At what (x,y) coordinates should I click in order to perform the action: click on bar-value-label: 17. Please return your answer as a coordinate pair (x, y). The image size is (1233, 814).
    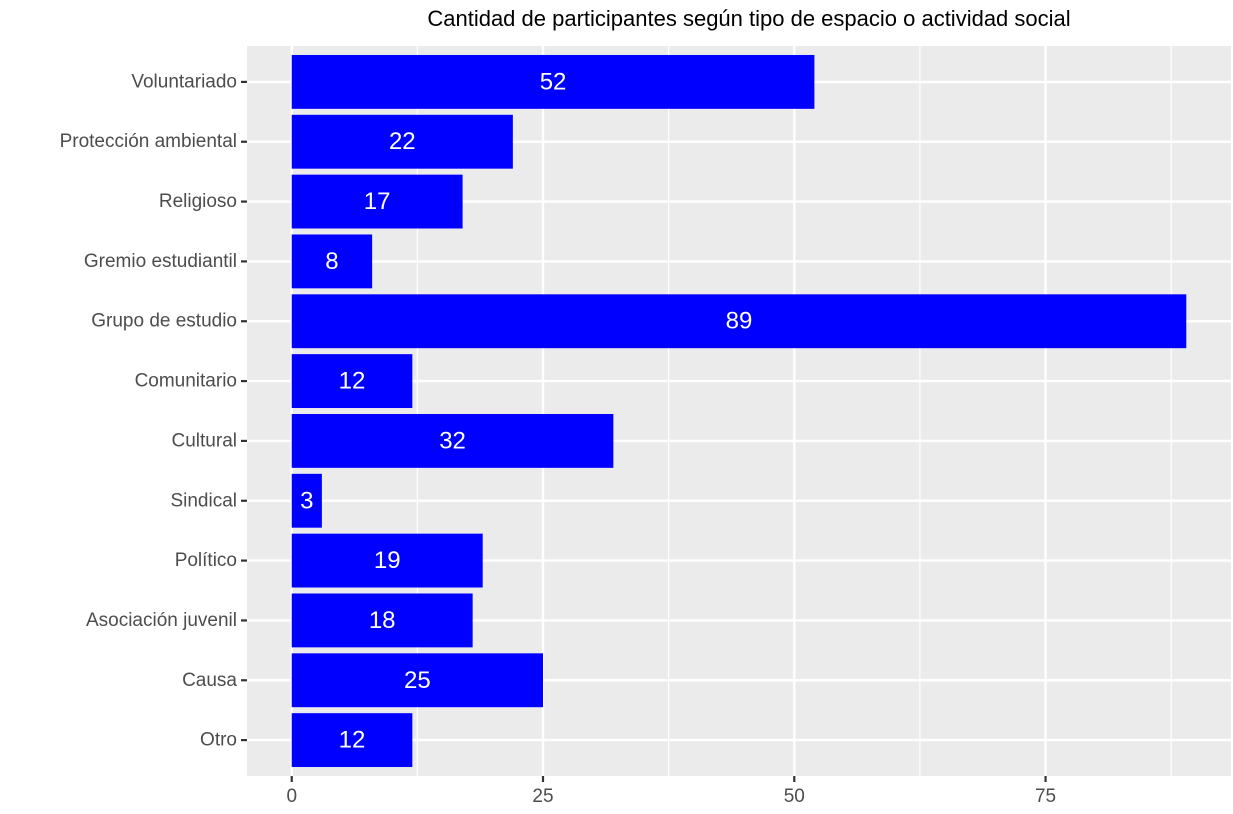
    Looking at the image, I should click on (377, 201).